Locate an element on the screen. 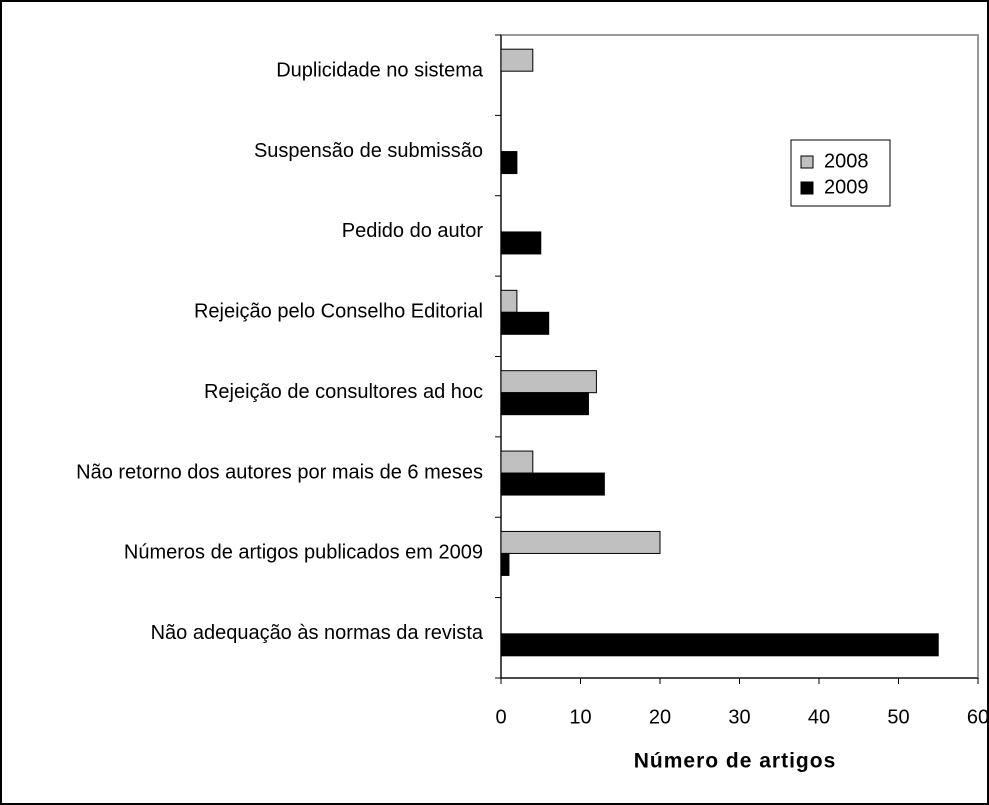 The height and width of the screenshot is (805, 989). x-axis-title: Número de artigos is located at coordinates (735, 761).